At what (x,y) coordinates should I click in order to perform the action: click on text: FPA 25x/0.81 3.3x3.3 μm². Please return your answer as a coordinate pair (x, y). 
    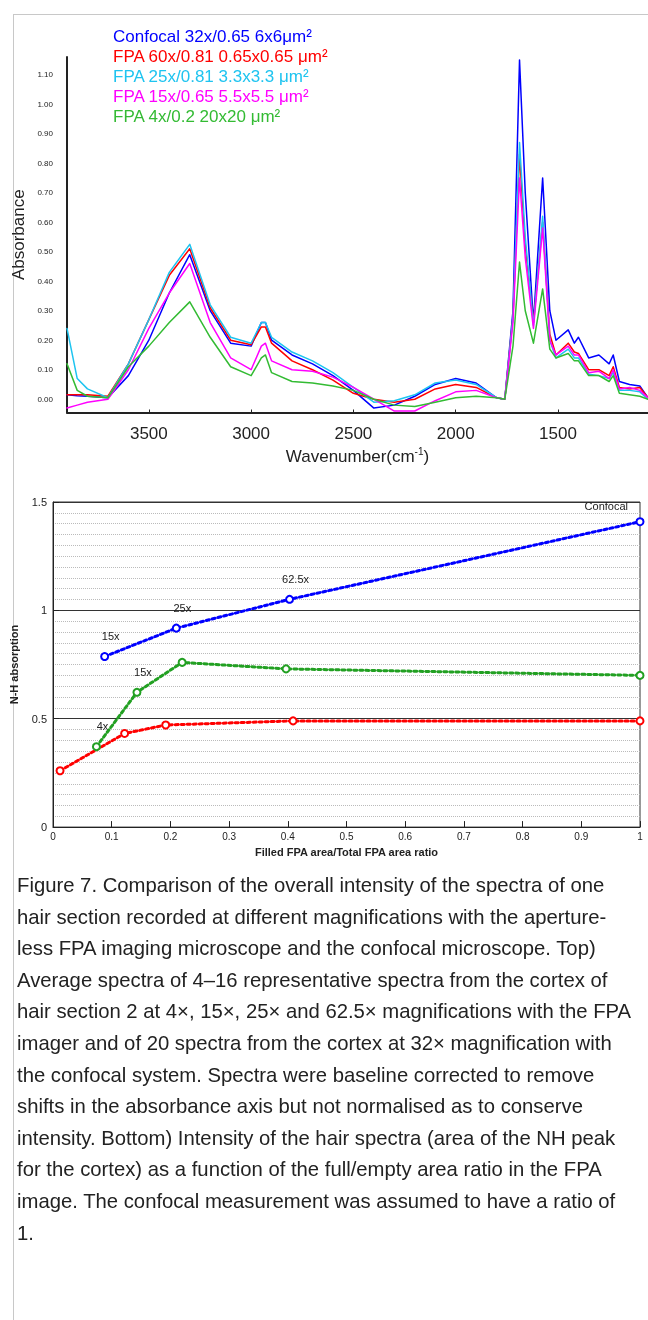
    Looking at the image, I should click on (211, 76).